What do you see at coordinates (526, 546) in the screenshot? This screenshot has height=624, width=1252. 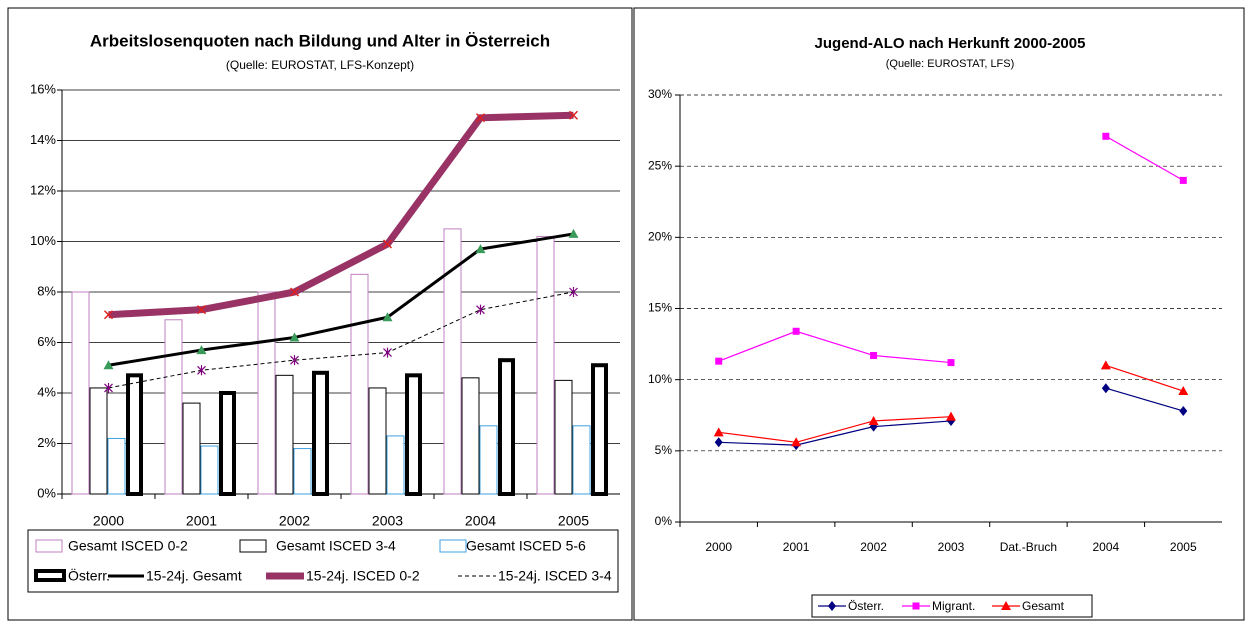 I see `legend-label: Gesamt ISCED 5-6` at bounding box center [526, 546].